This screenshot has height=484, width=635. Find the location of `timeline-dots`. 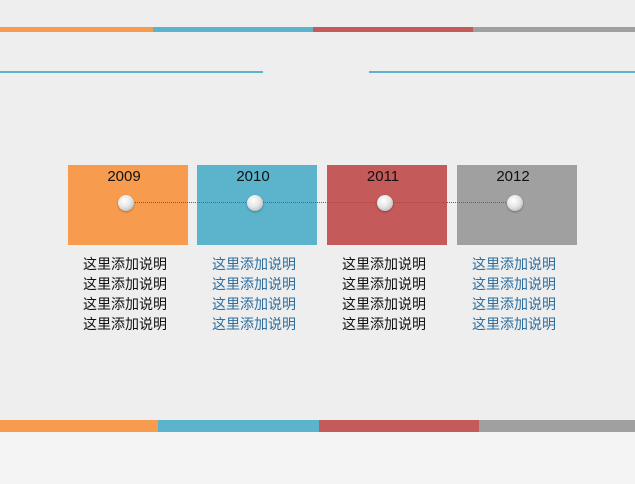

timeline-dots is located at coordinates (321, 202).